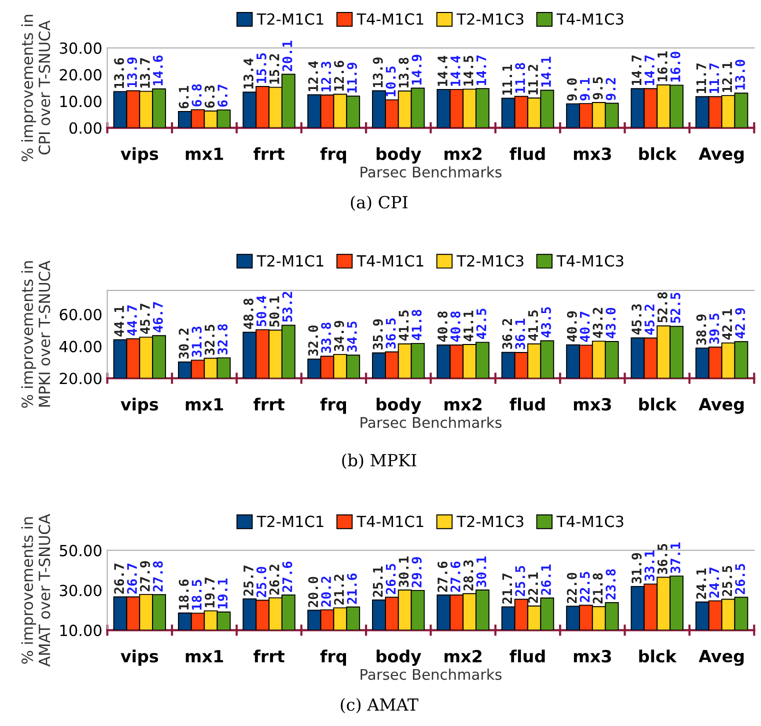 This screenshot has width=761, height=726. I want to click on data-label: 18.5, so click(197, 595).